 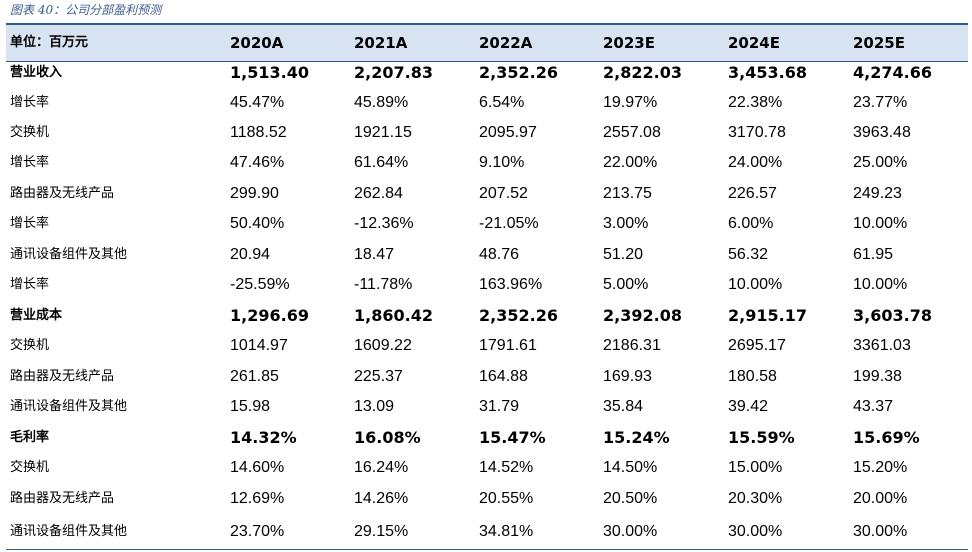 What do you see at coordinates (880, 162) in the screenshot?
I see `table-cell: 25.00%` at bounding box center [880, 162].